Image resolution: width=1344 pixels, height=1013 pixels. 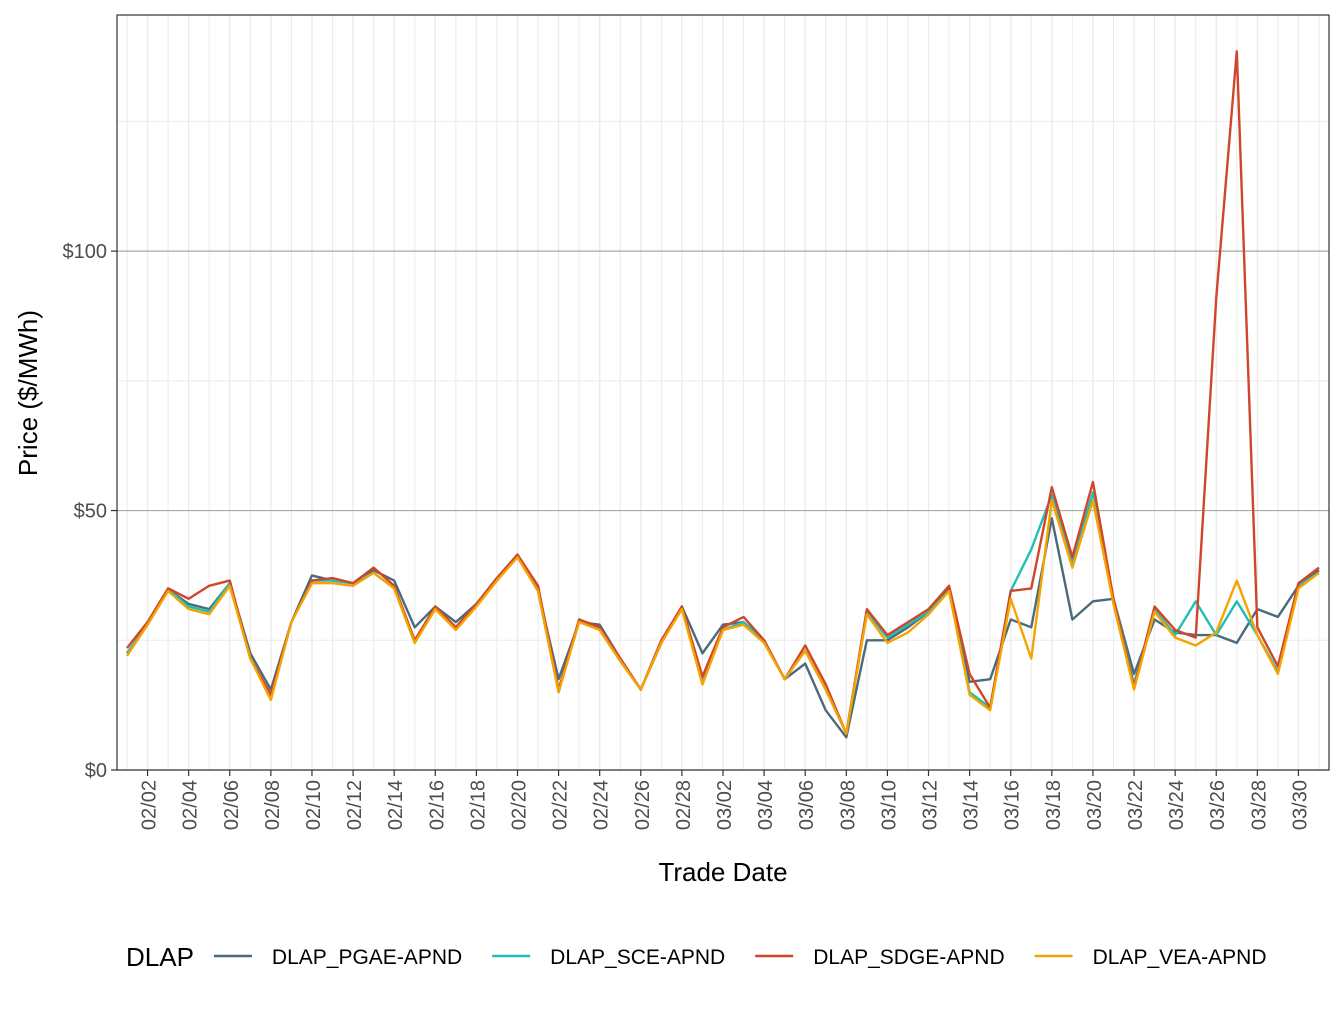 I want to click on y-tick-label: $100, so click(x=85, y=252).